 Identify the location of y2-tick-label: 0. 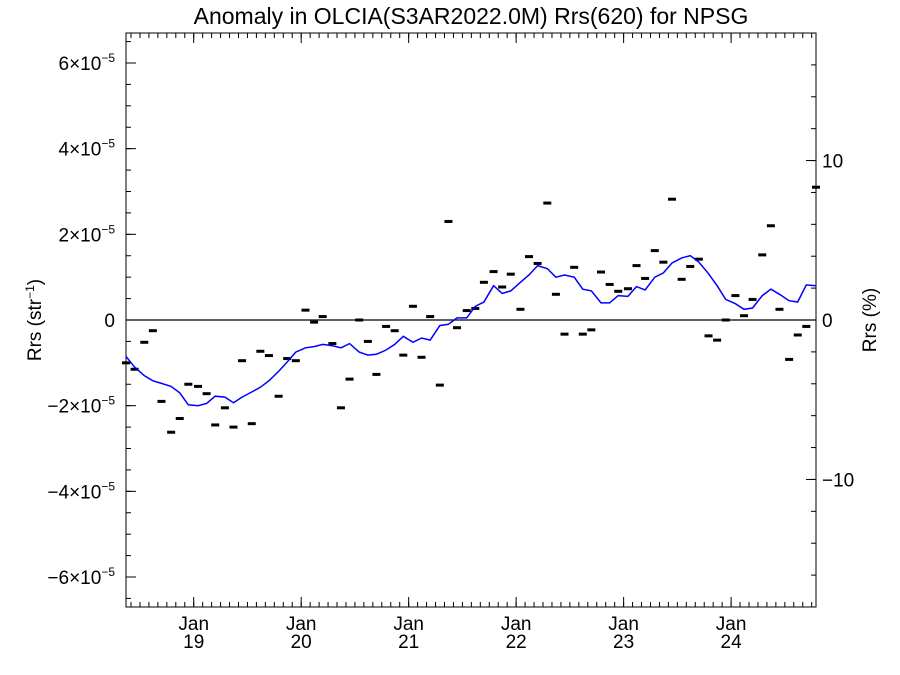
(827, 321).